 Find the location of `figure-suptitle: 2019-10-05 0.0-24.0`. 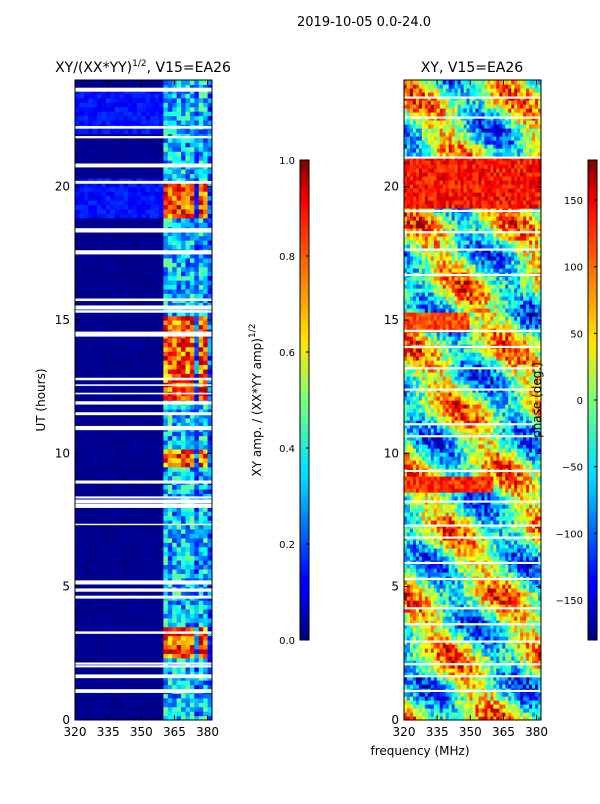

figure-suptitle: 2019-10-05 0.0-24.0 is located at coordinates (364, 22).